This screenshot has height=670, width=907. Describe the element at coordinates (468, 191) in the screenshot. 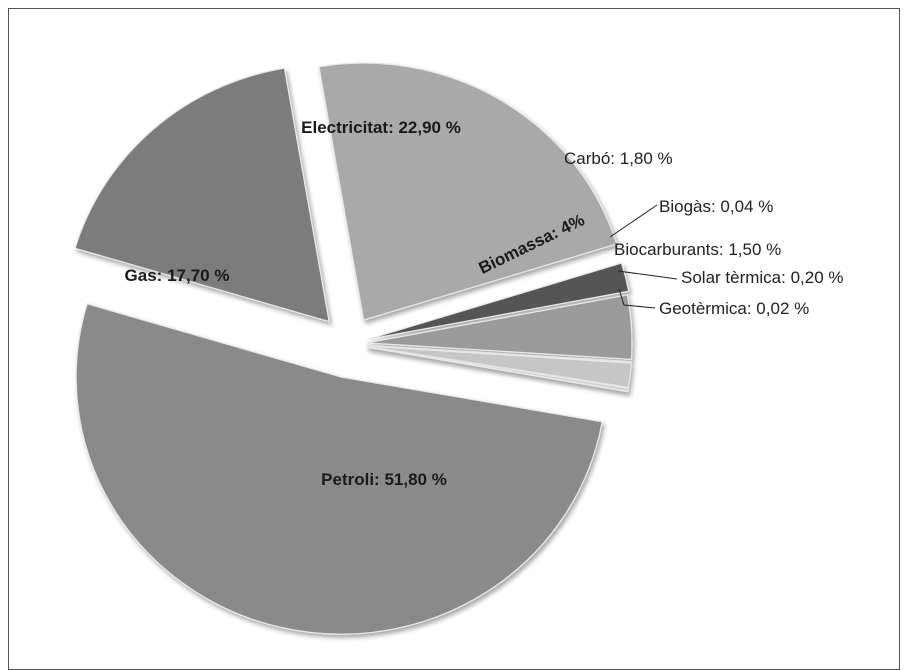

I see `pie-slice-electricitat` at that location.